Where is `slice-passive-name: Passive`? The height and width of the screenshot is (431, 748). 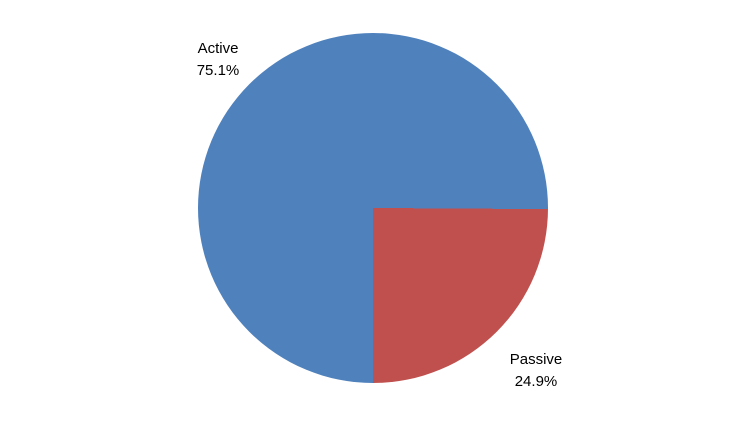
slice-passive-name: Passive is located at coordinates (536, 359).